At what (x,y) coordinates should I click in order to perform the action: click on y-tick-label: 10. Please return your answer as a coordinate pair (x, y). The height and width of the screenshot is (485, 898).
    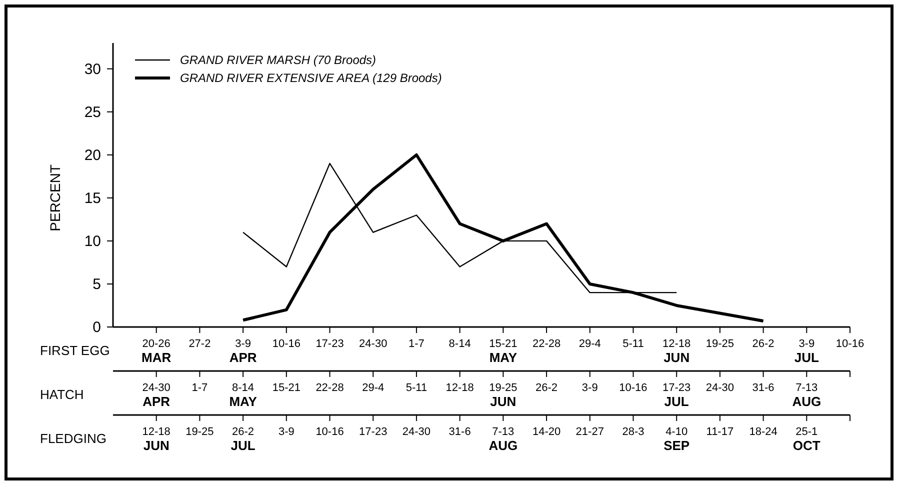
    Looking at the image, I should click on (92, 241).